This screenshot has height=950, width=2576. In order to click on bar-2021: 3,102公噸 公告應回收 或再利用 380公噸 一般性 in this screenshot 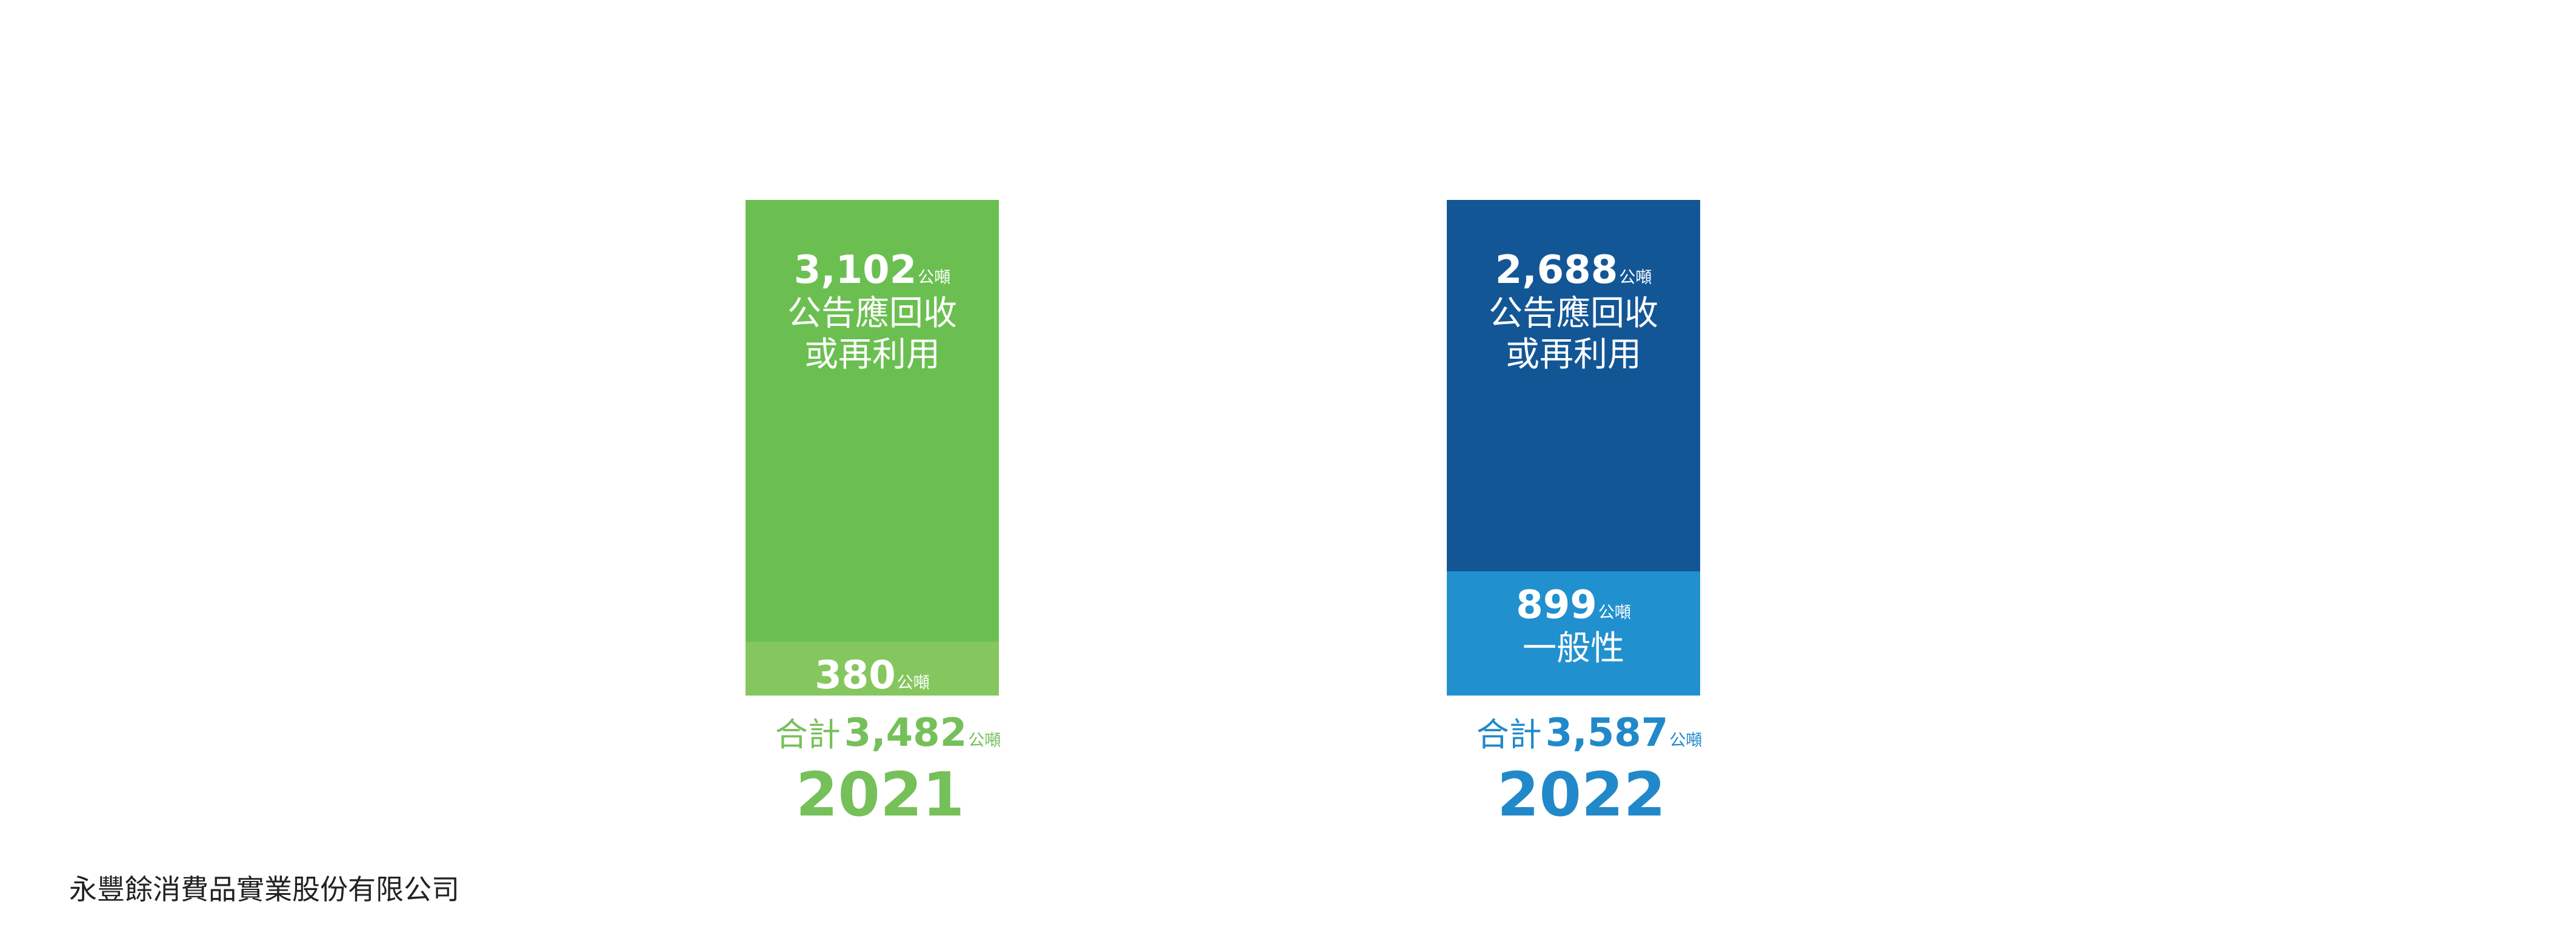, I will do `click(873, 469)`.